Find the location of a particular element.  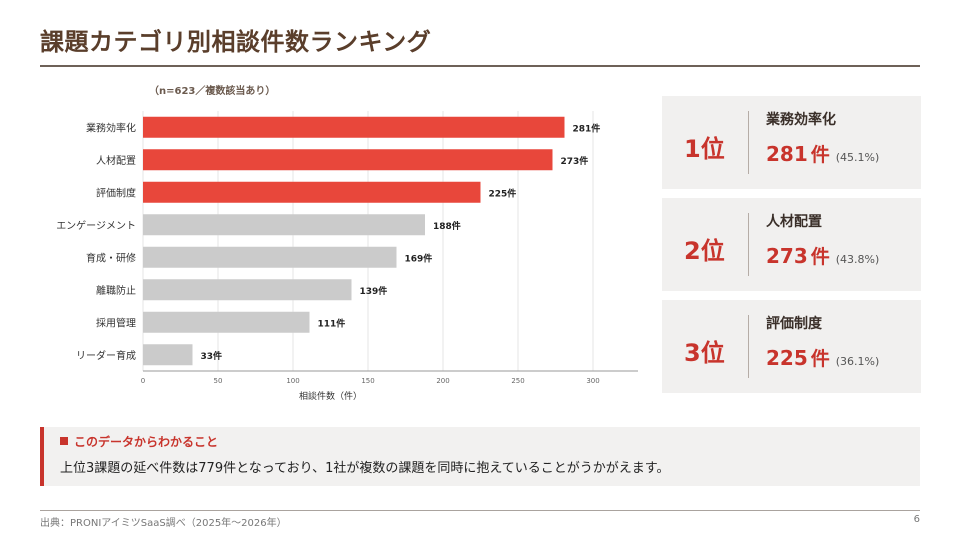

rank-percent: (43.8%) is located at coordinates (857, 259).